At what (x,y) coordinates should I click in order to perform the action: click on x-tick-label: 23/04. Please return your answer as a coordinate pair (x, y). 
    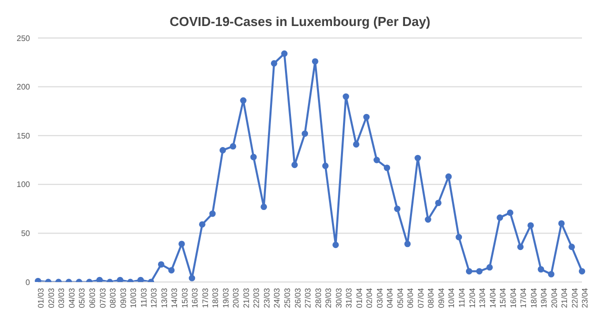
    Looking at the image, I should click on (585, 297).